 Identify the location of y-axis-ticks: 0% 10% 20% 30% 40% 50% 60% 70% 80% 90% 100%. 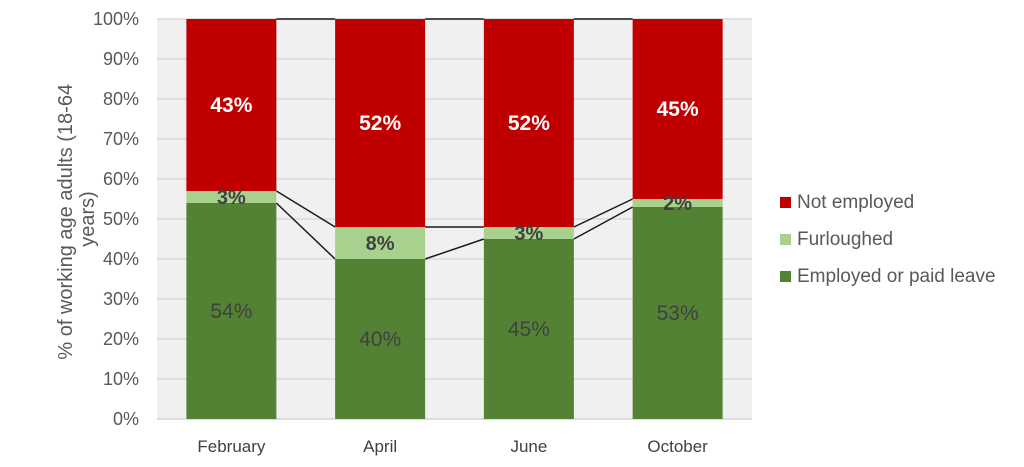
(116, 219).